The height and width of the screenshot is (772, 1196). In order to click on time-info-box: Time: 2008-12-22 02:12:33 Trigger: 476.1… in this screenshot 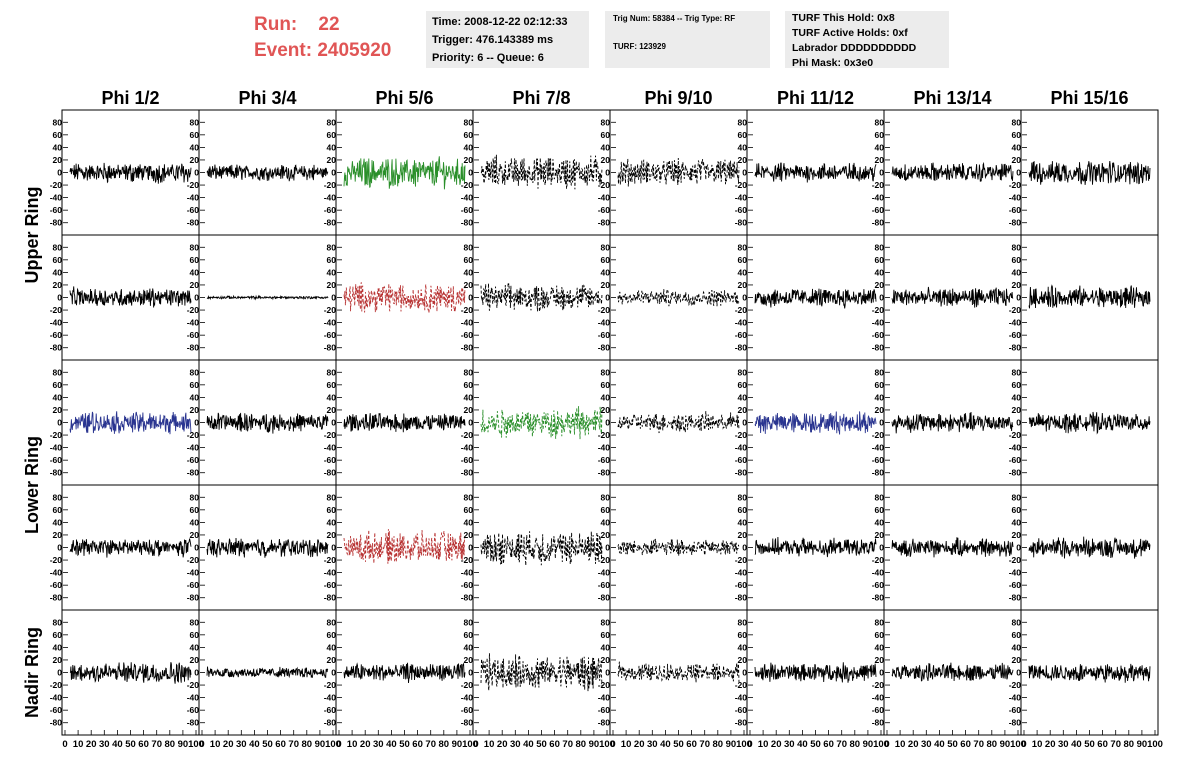, I will do `click(507, 39)`.